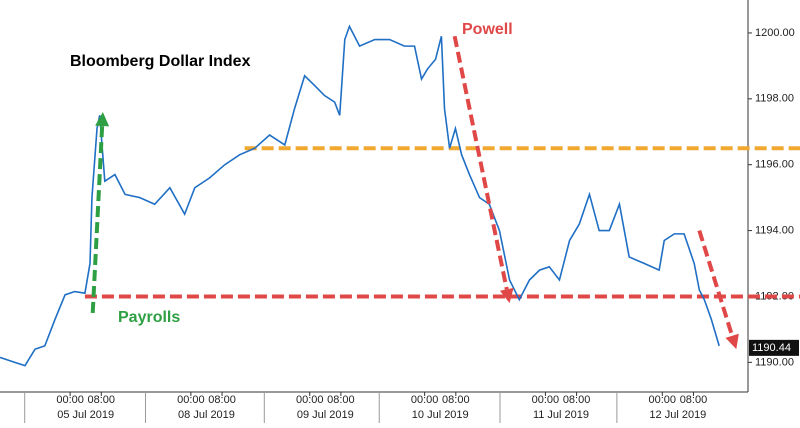 Image resolution: width=800 pixels, height=428 pixels. I want to click on annotation: Payrolls, so click(149, 317).